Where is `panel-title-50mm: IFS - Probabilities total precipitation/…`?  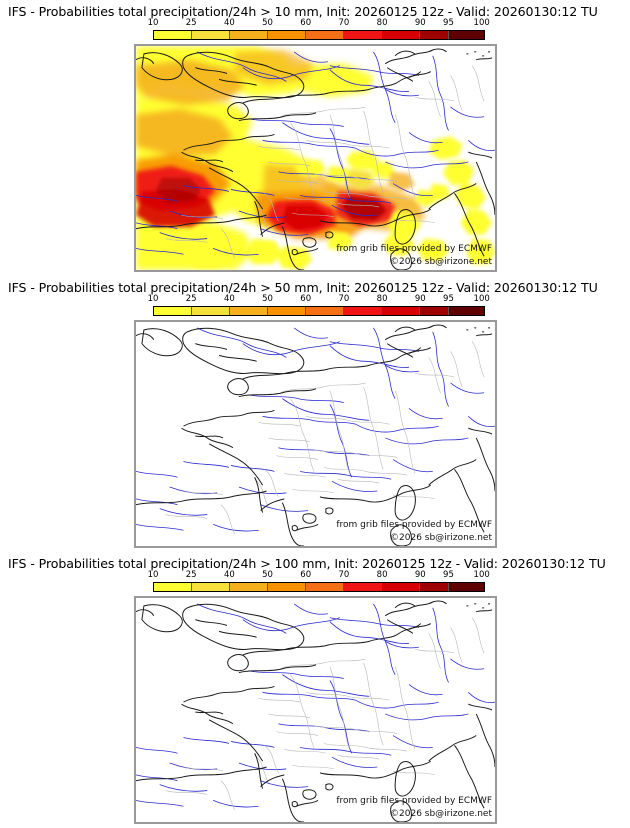
panel-title-50mm: IFS - Probabilities total precipitation/… is located at coordinates (303, 287).